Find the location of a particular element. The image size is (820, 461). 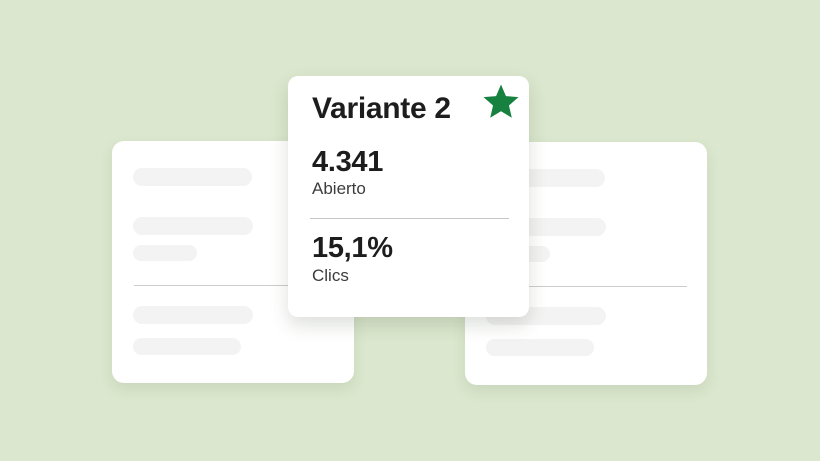

clicks-value: 15,1% is located at coordinates (352, 248).